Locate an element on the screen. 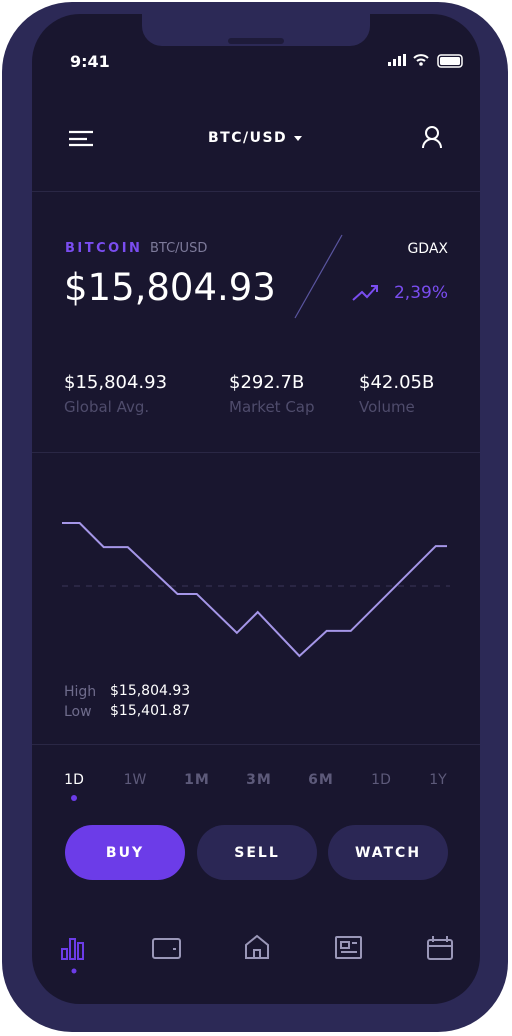  high-label: High is located at coordinates (80, 692).